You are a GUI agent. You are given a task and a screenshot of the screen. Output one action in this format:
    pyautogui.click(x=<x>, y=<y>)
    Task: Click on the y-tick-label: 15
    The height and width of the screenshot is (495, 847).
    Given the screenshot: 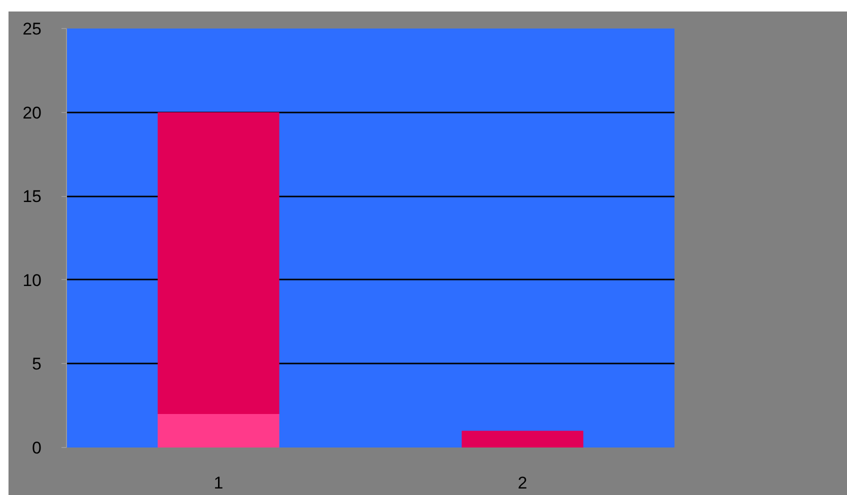 What is the action you would take?
    pyautogui.click(x=32, y=196)
    